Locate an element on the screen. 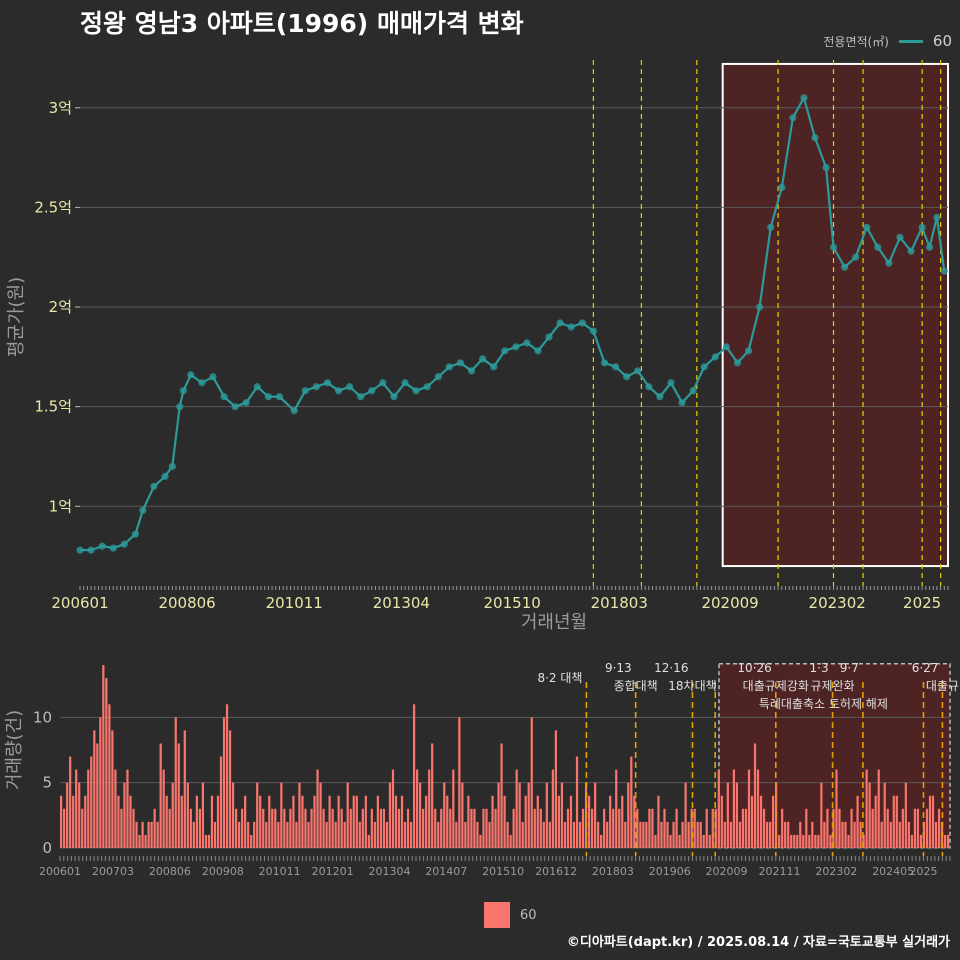 The height and width of the screenshot is (960, 960). legend-bar-swatch is located at coordinates (497, 915).